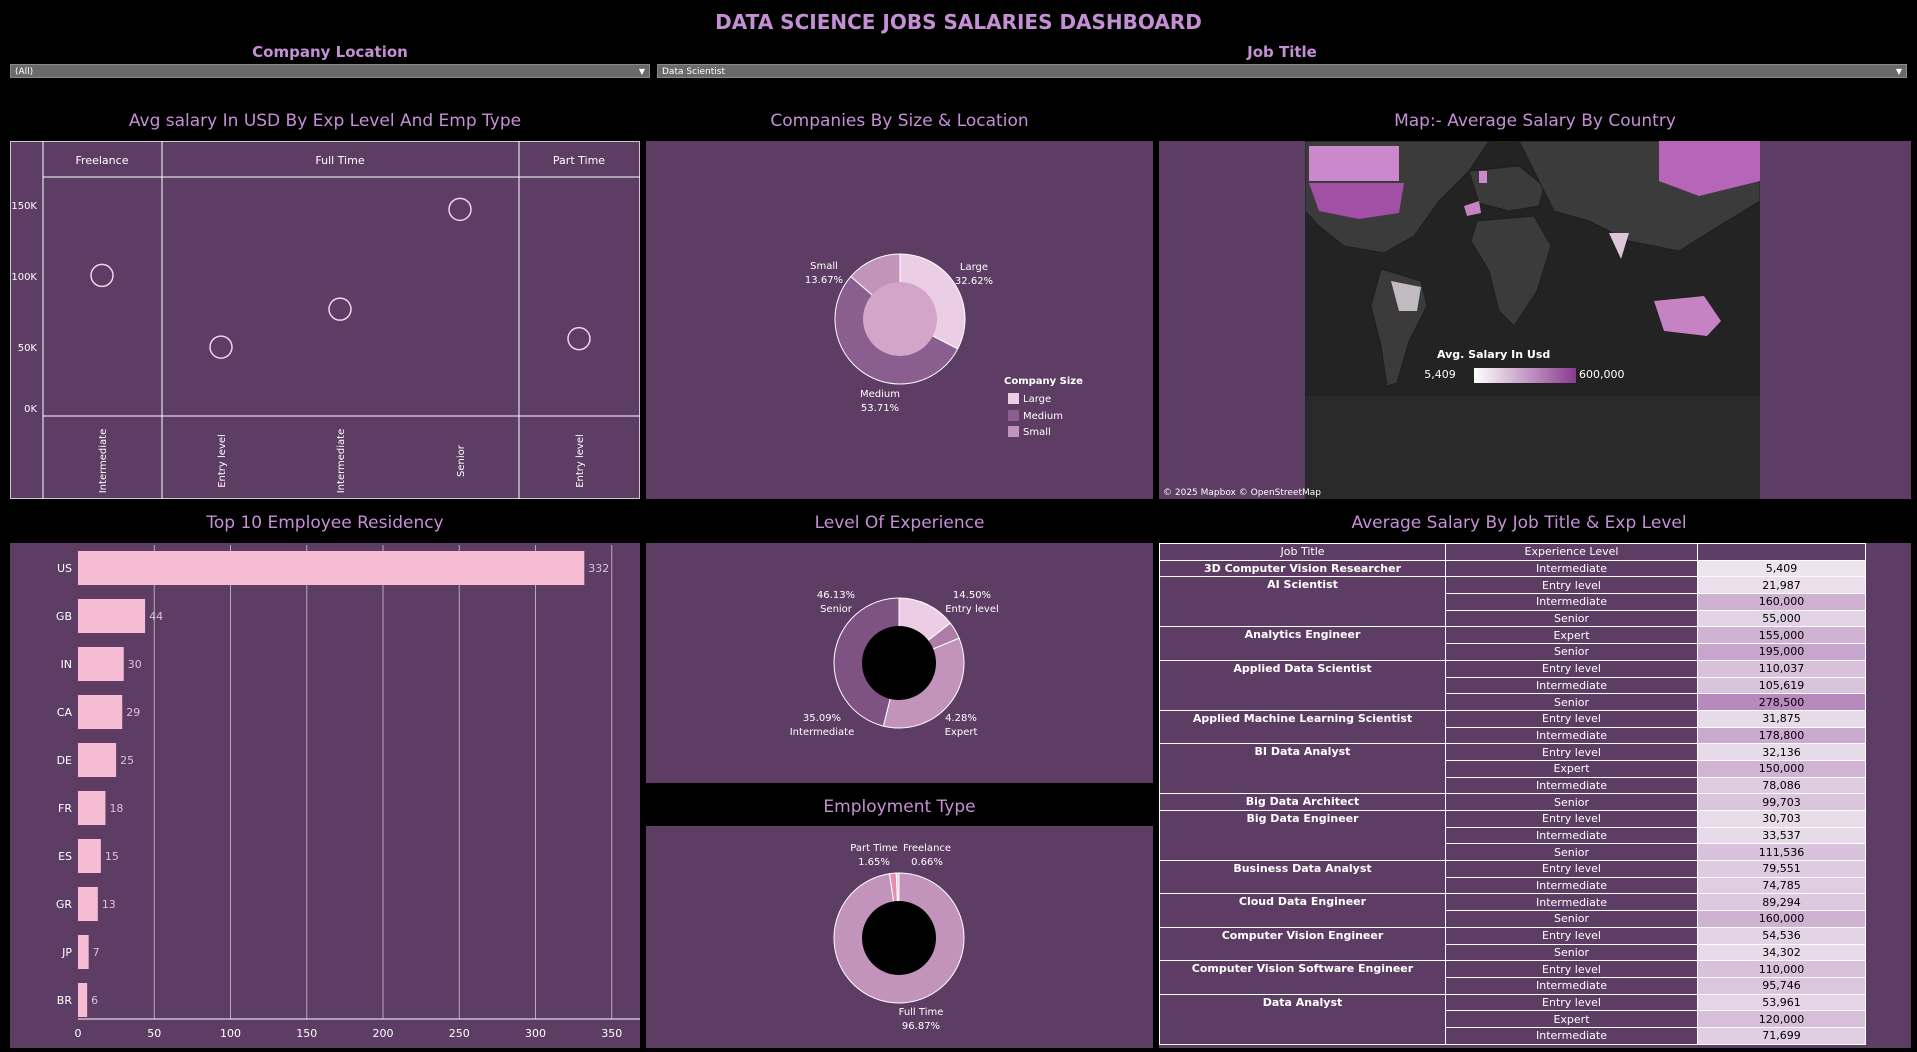  I want to click on employment-title: Employment Type, so click(899, 807).